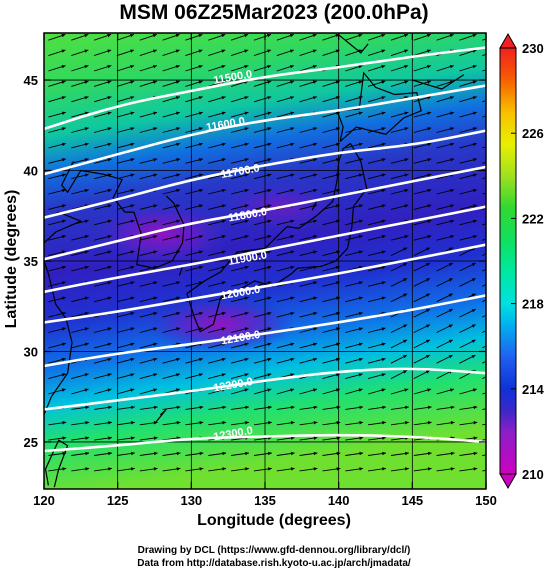 Image resolution: width=548 pixels, height=573 pixels. Describe the element at coordinates (508, 256) in the screenshot. I see `colorbar-segment` at that location.